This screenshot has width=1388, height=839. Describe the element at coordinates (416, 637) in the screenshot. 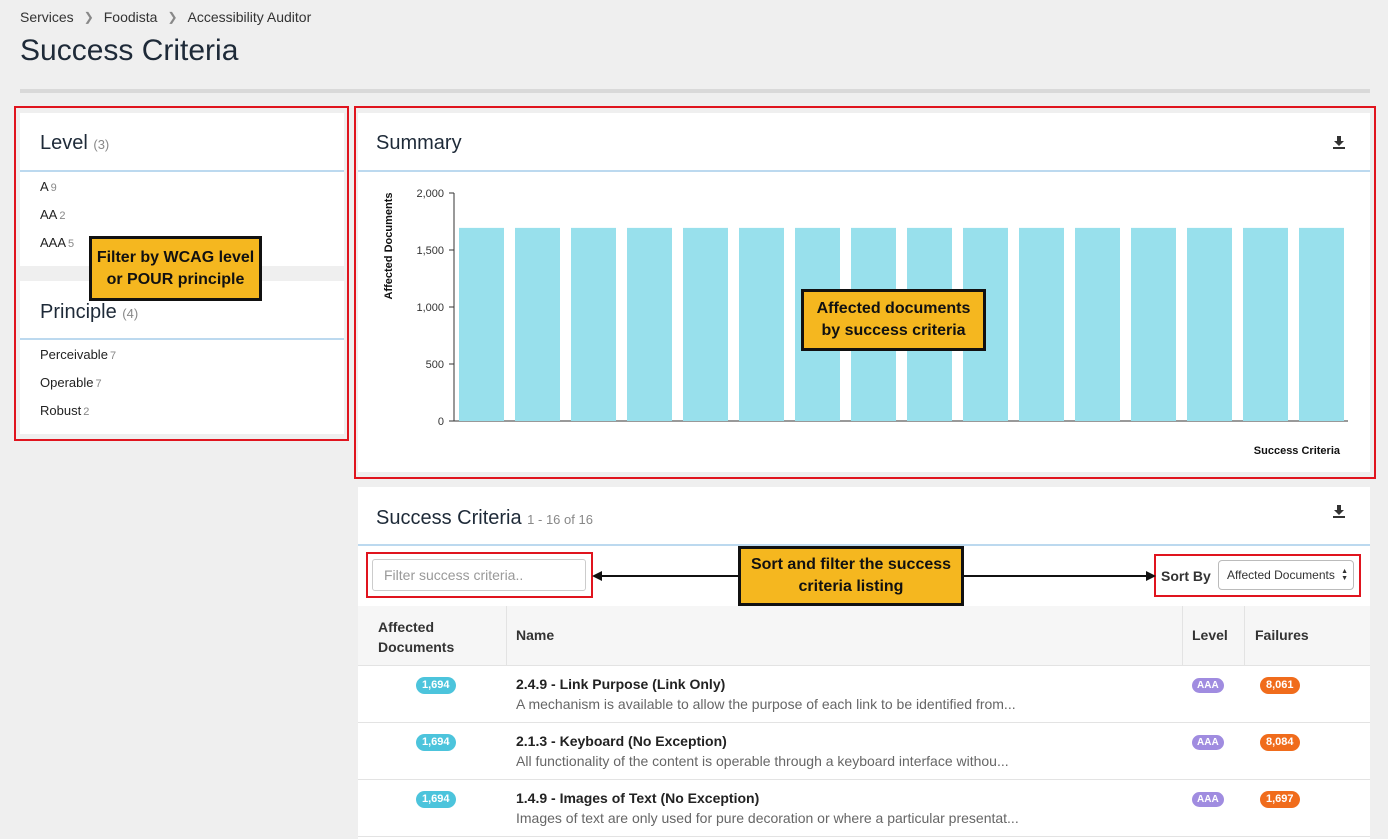

I see `column-header-affected: Affected Documents` at that location.